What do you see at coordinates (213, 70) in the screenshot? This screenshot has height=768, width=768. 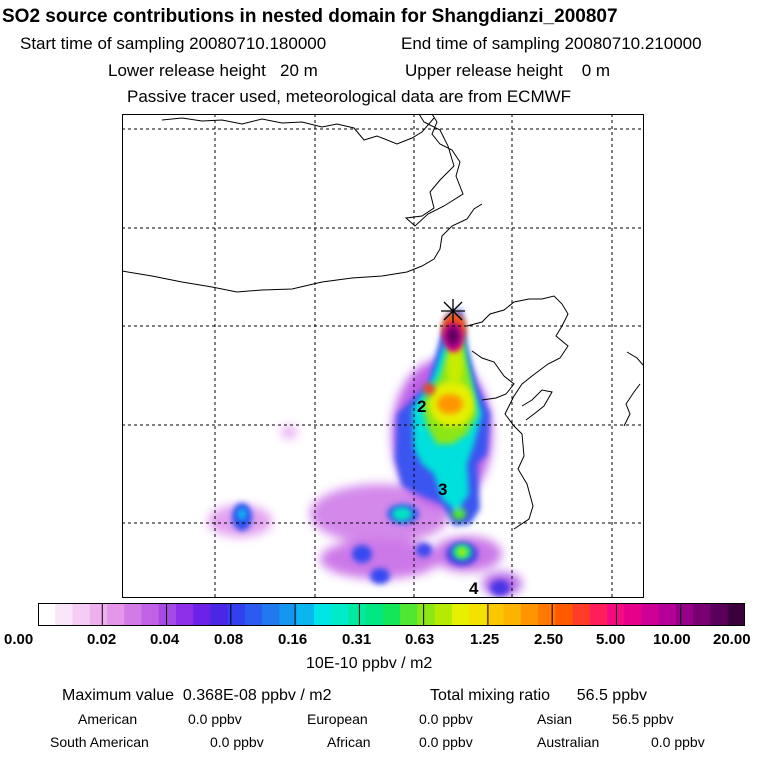 I see `lower-release-height: Lower release height 20 m` at bounding box center [213, 70].